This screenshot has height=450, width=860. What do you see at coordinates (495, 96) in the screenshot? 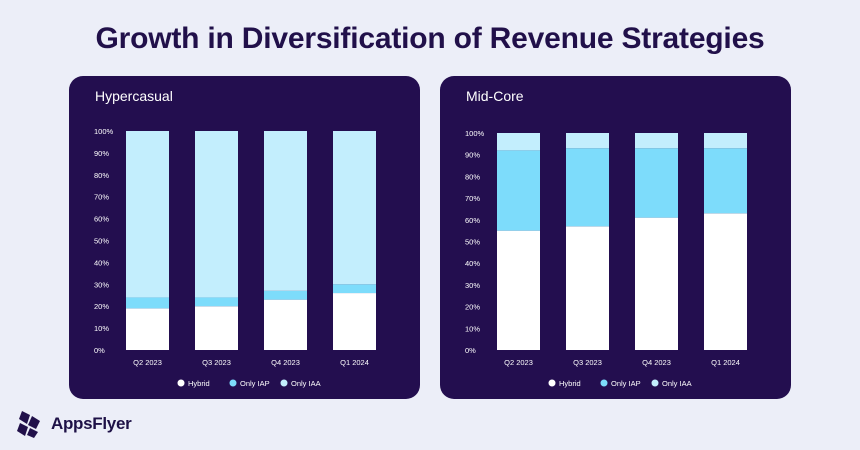
I see `chart-title: Mid-Core` at bounding box center [495, 96].